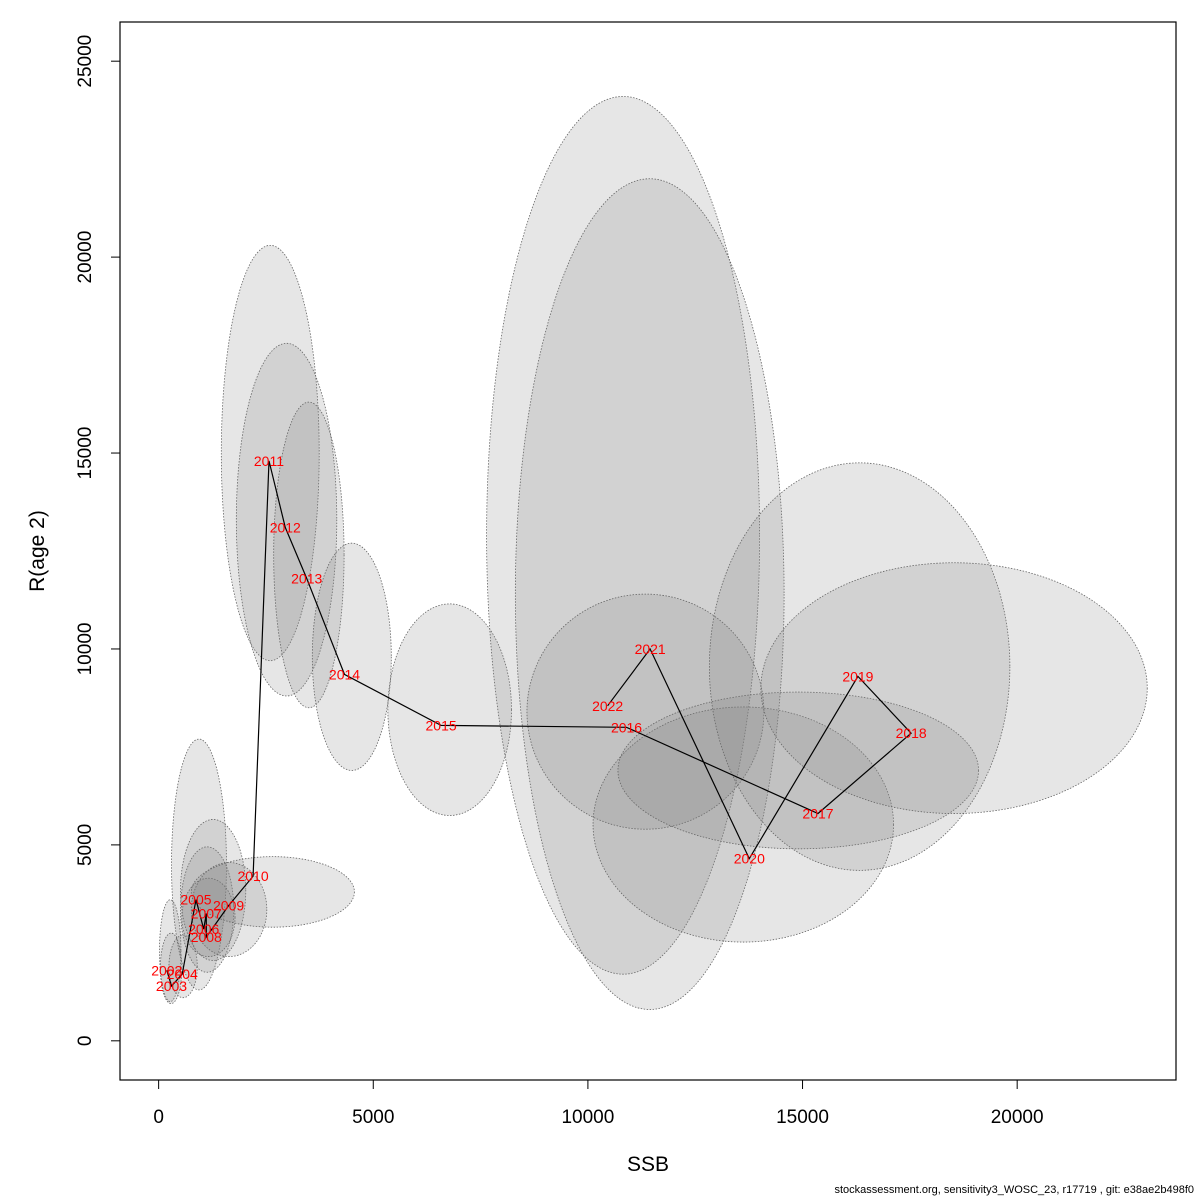  Describe the element at coordinates (85, 1041) in the screenshot. I see `y-tick-label: 0` at that location.